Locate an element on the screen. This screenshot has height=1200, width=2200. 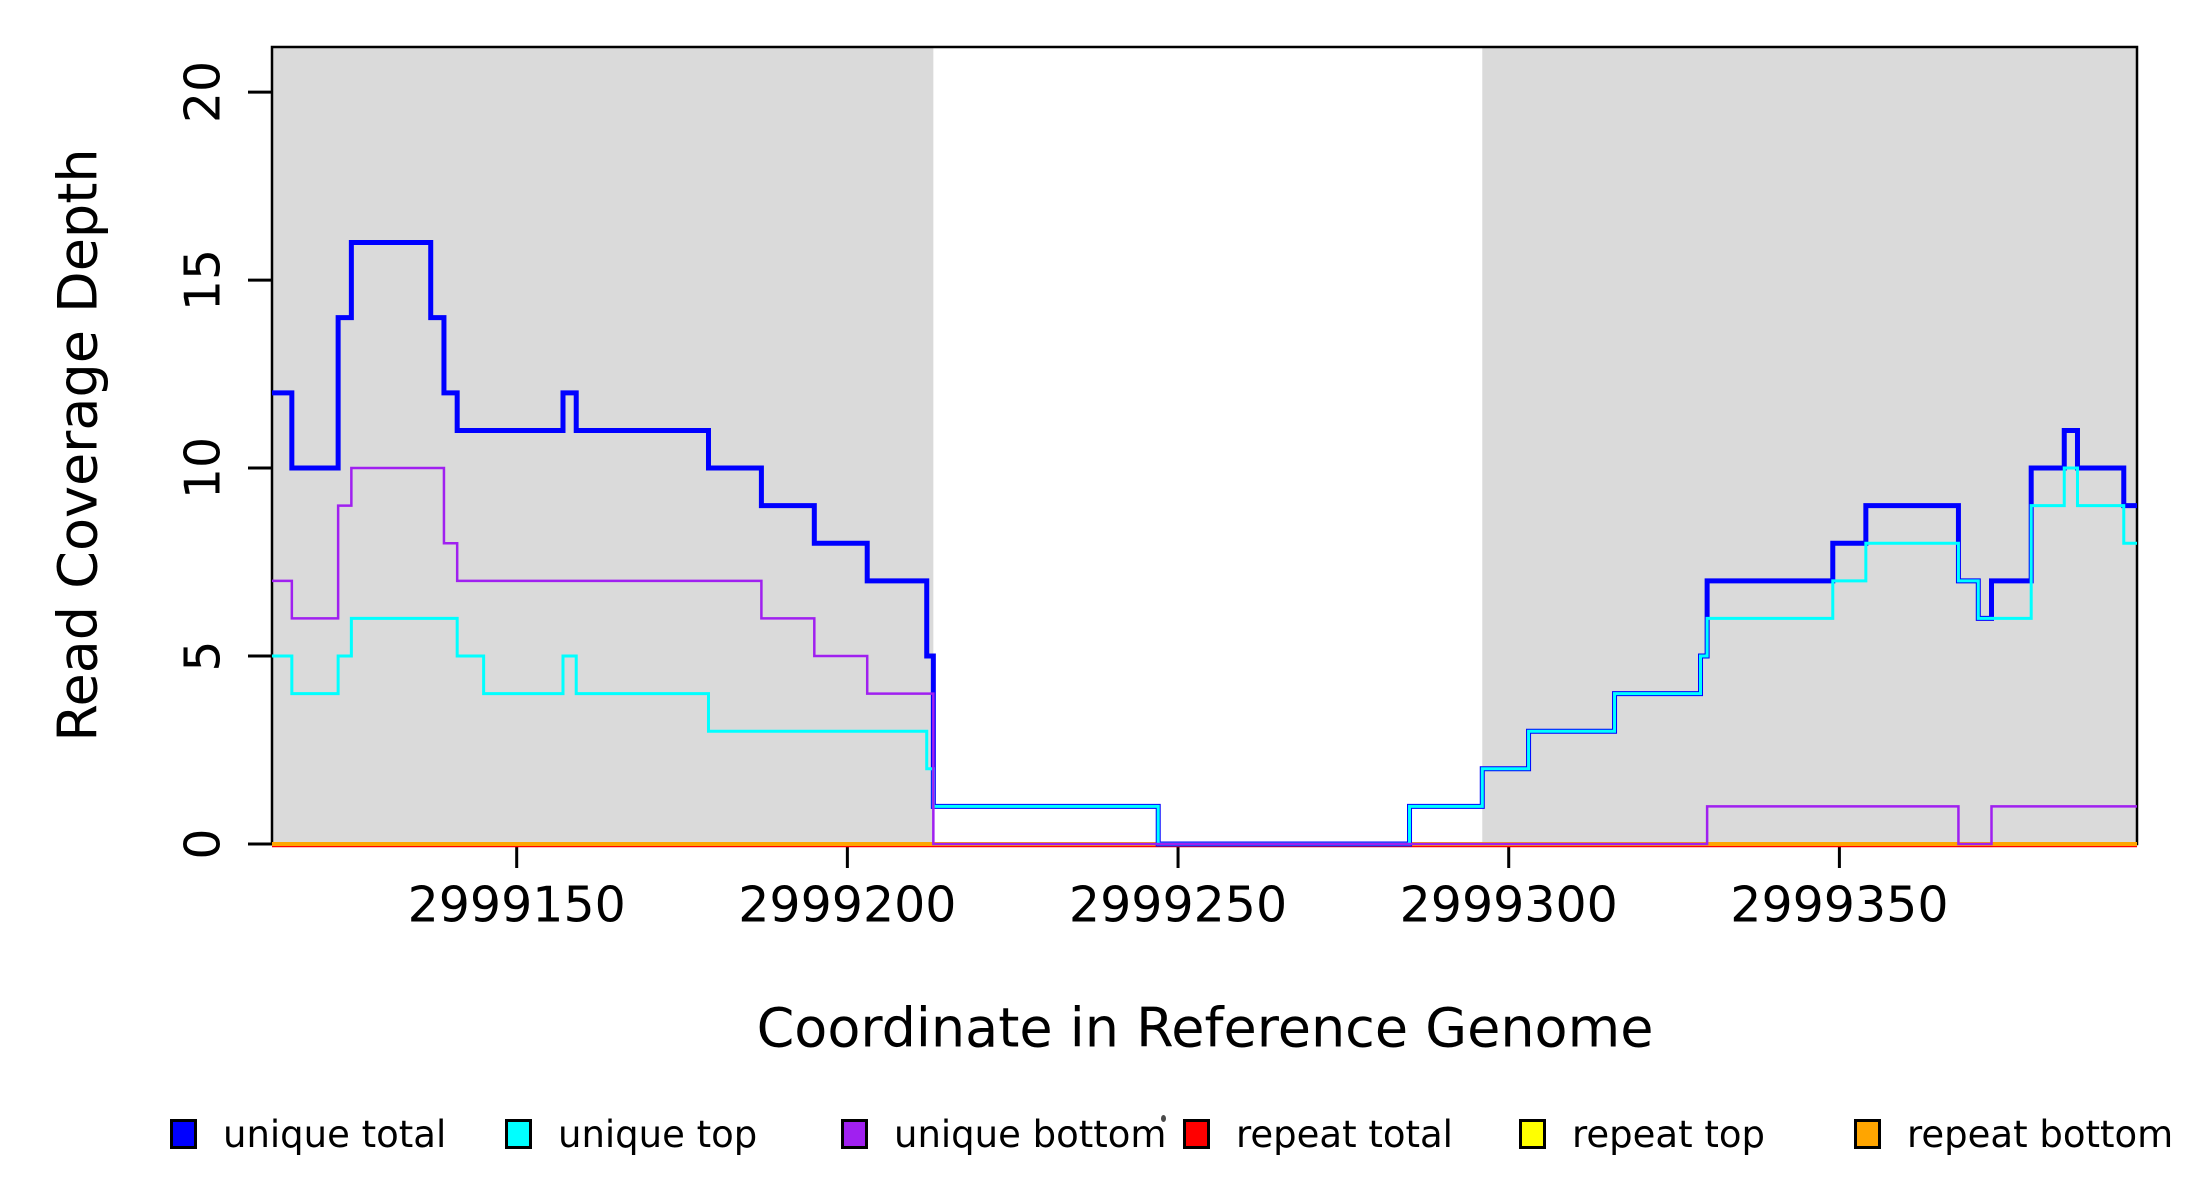
legend-swatch-repeat-bottom-icon is located at coordinates (1867, 1134).